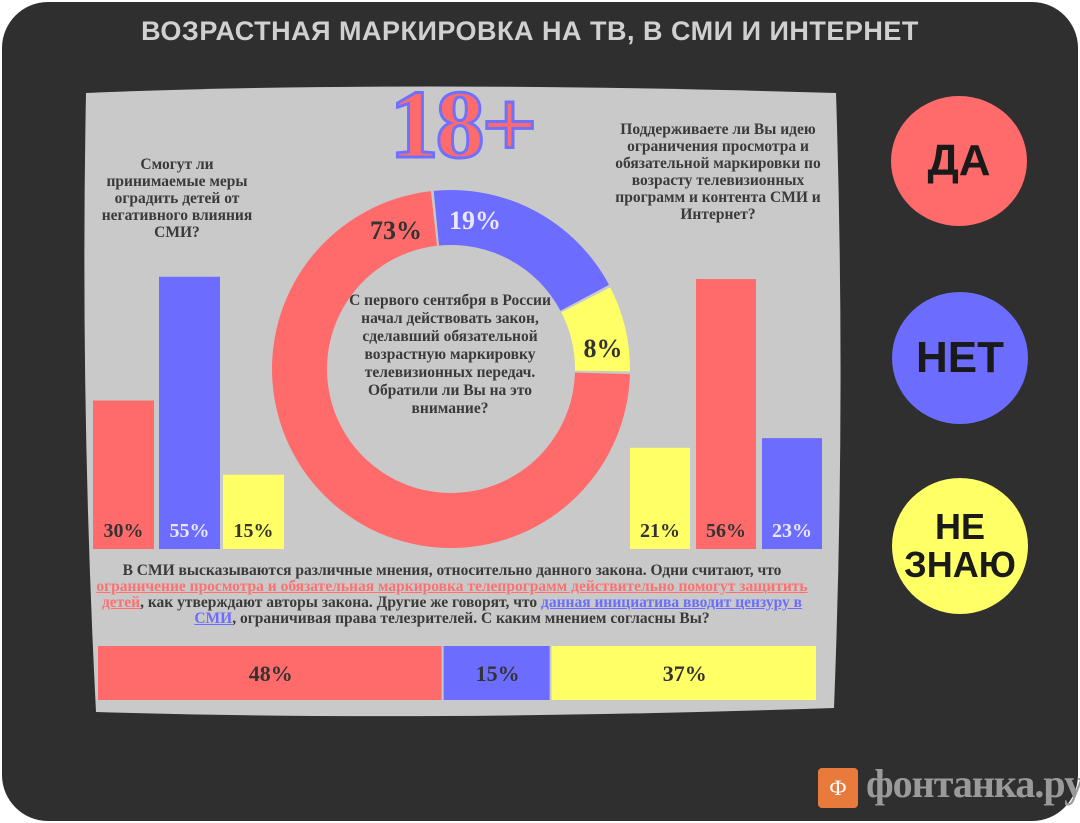 This screenshot has width=1080, height=823. What do you see at coordinates (960, 358) in the screenshot?
I see `legend-no: НЕТ` at bounding box center [960, 358].